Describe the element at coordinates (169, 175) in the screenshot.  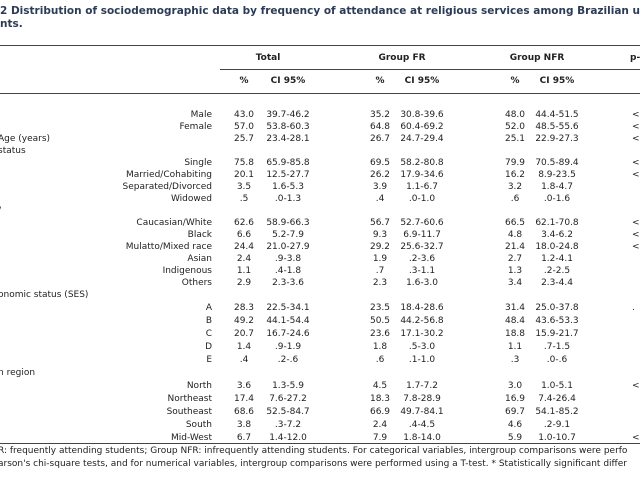
I see `row-label: Married/Cohabiting` at that location.